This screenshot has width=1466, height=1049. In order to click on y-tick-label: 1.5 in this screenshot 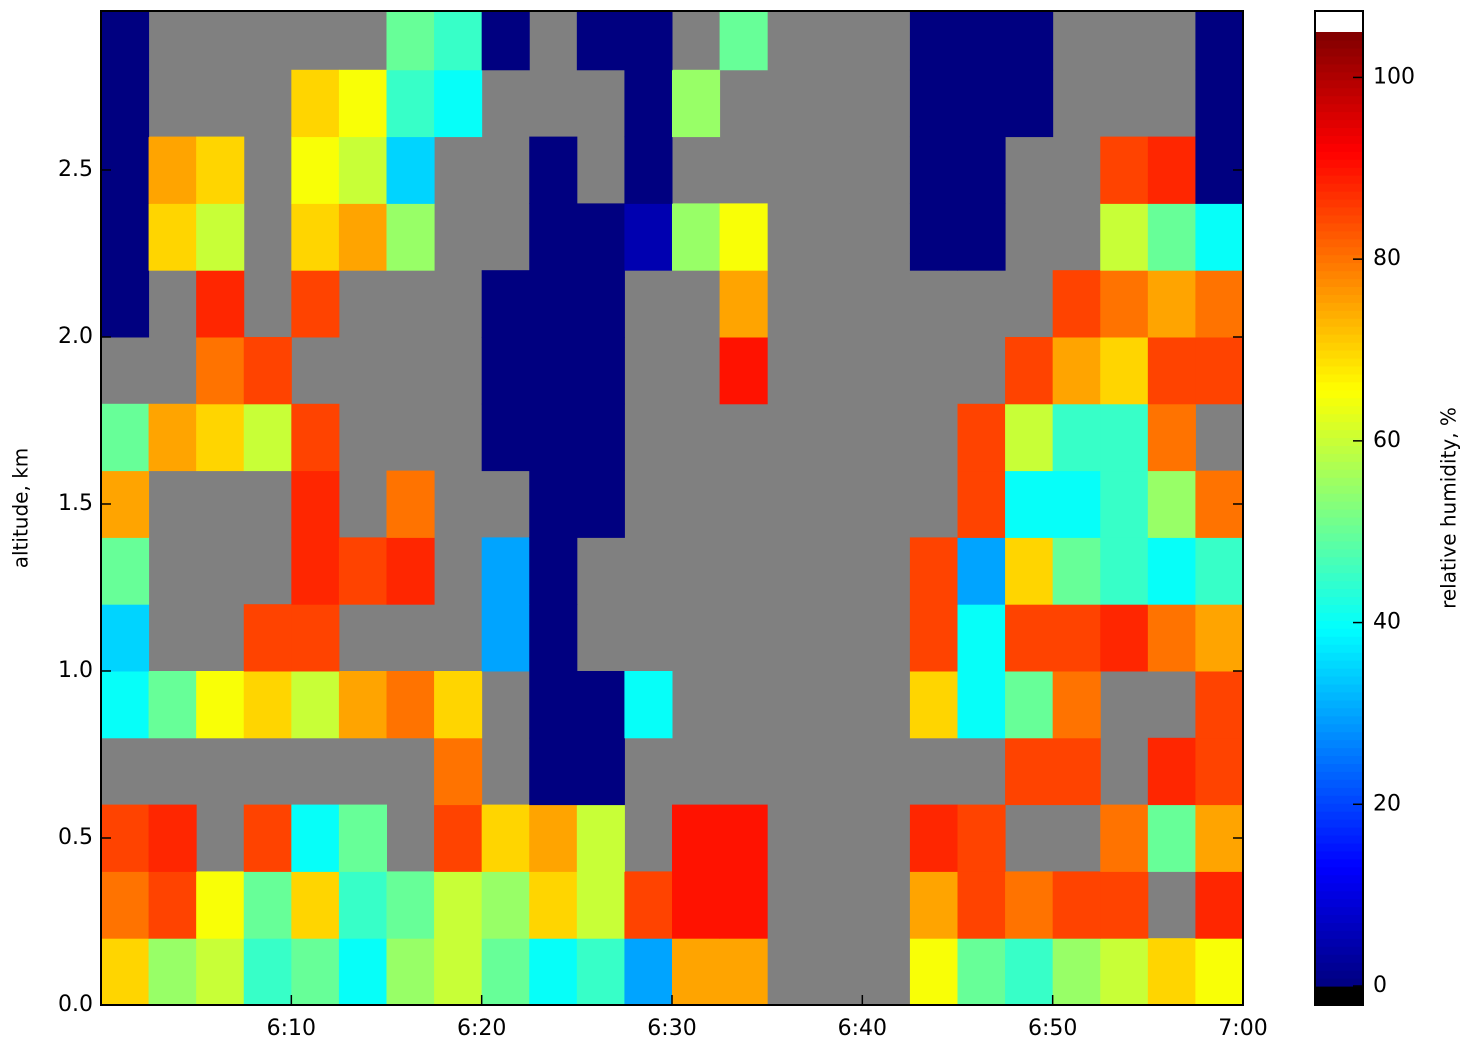, I will do `click(75, 503)`.